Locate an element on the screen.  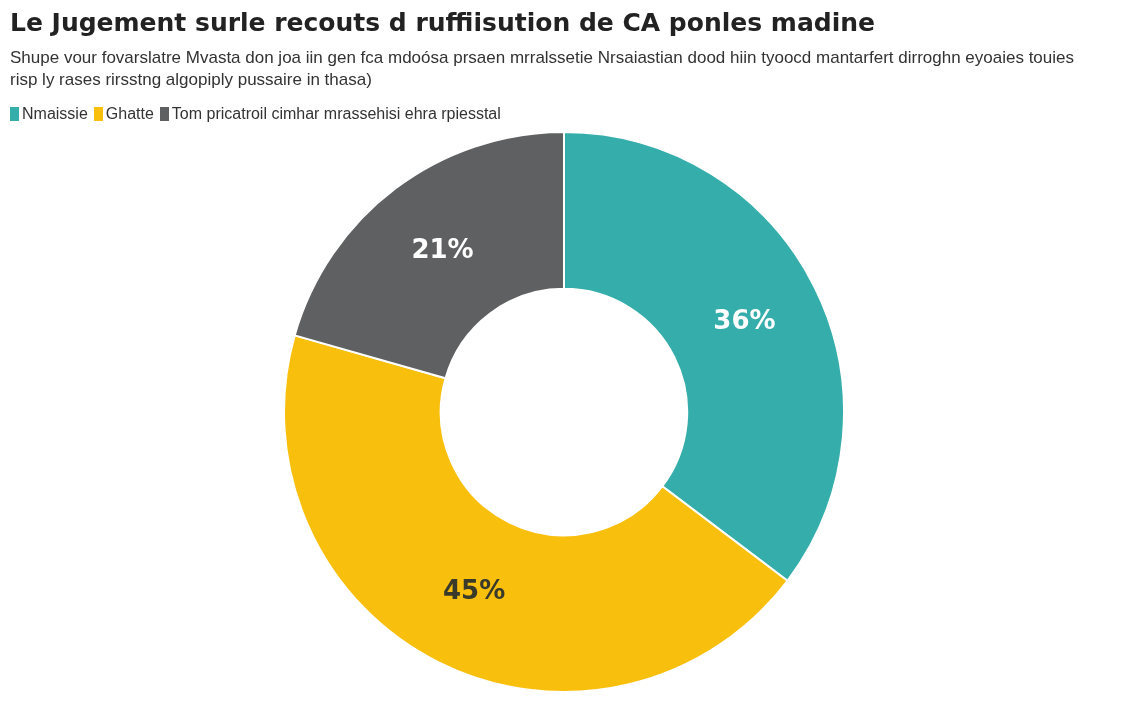
data-label: 21% is located at coordinates (442, 248).